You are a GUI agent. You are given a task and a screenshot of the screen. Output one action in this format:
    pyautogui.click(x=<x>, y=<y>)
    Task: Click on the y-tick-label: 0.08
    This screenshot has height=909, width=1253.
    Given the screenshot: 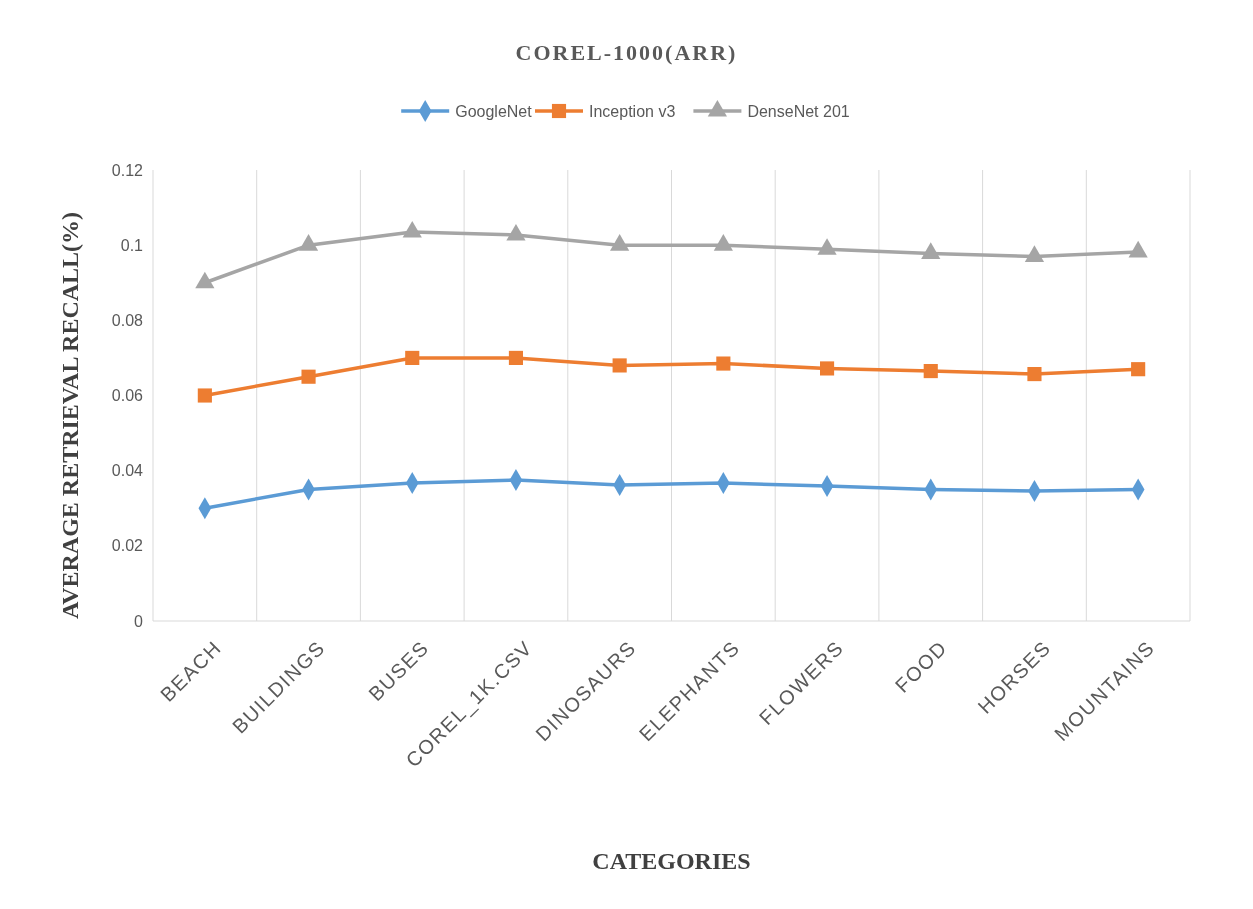 What is the action you would take?
    pyautogui.click(x=127, y=320)
    